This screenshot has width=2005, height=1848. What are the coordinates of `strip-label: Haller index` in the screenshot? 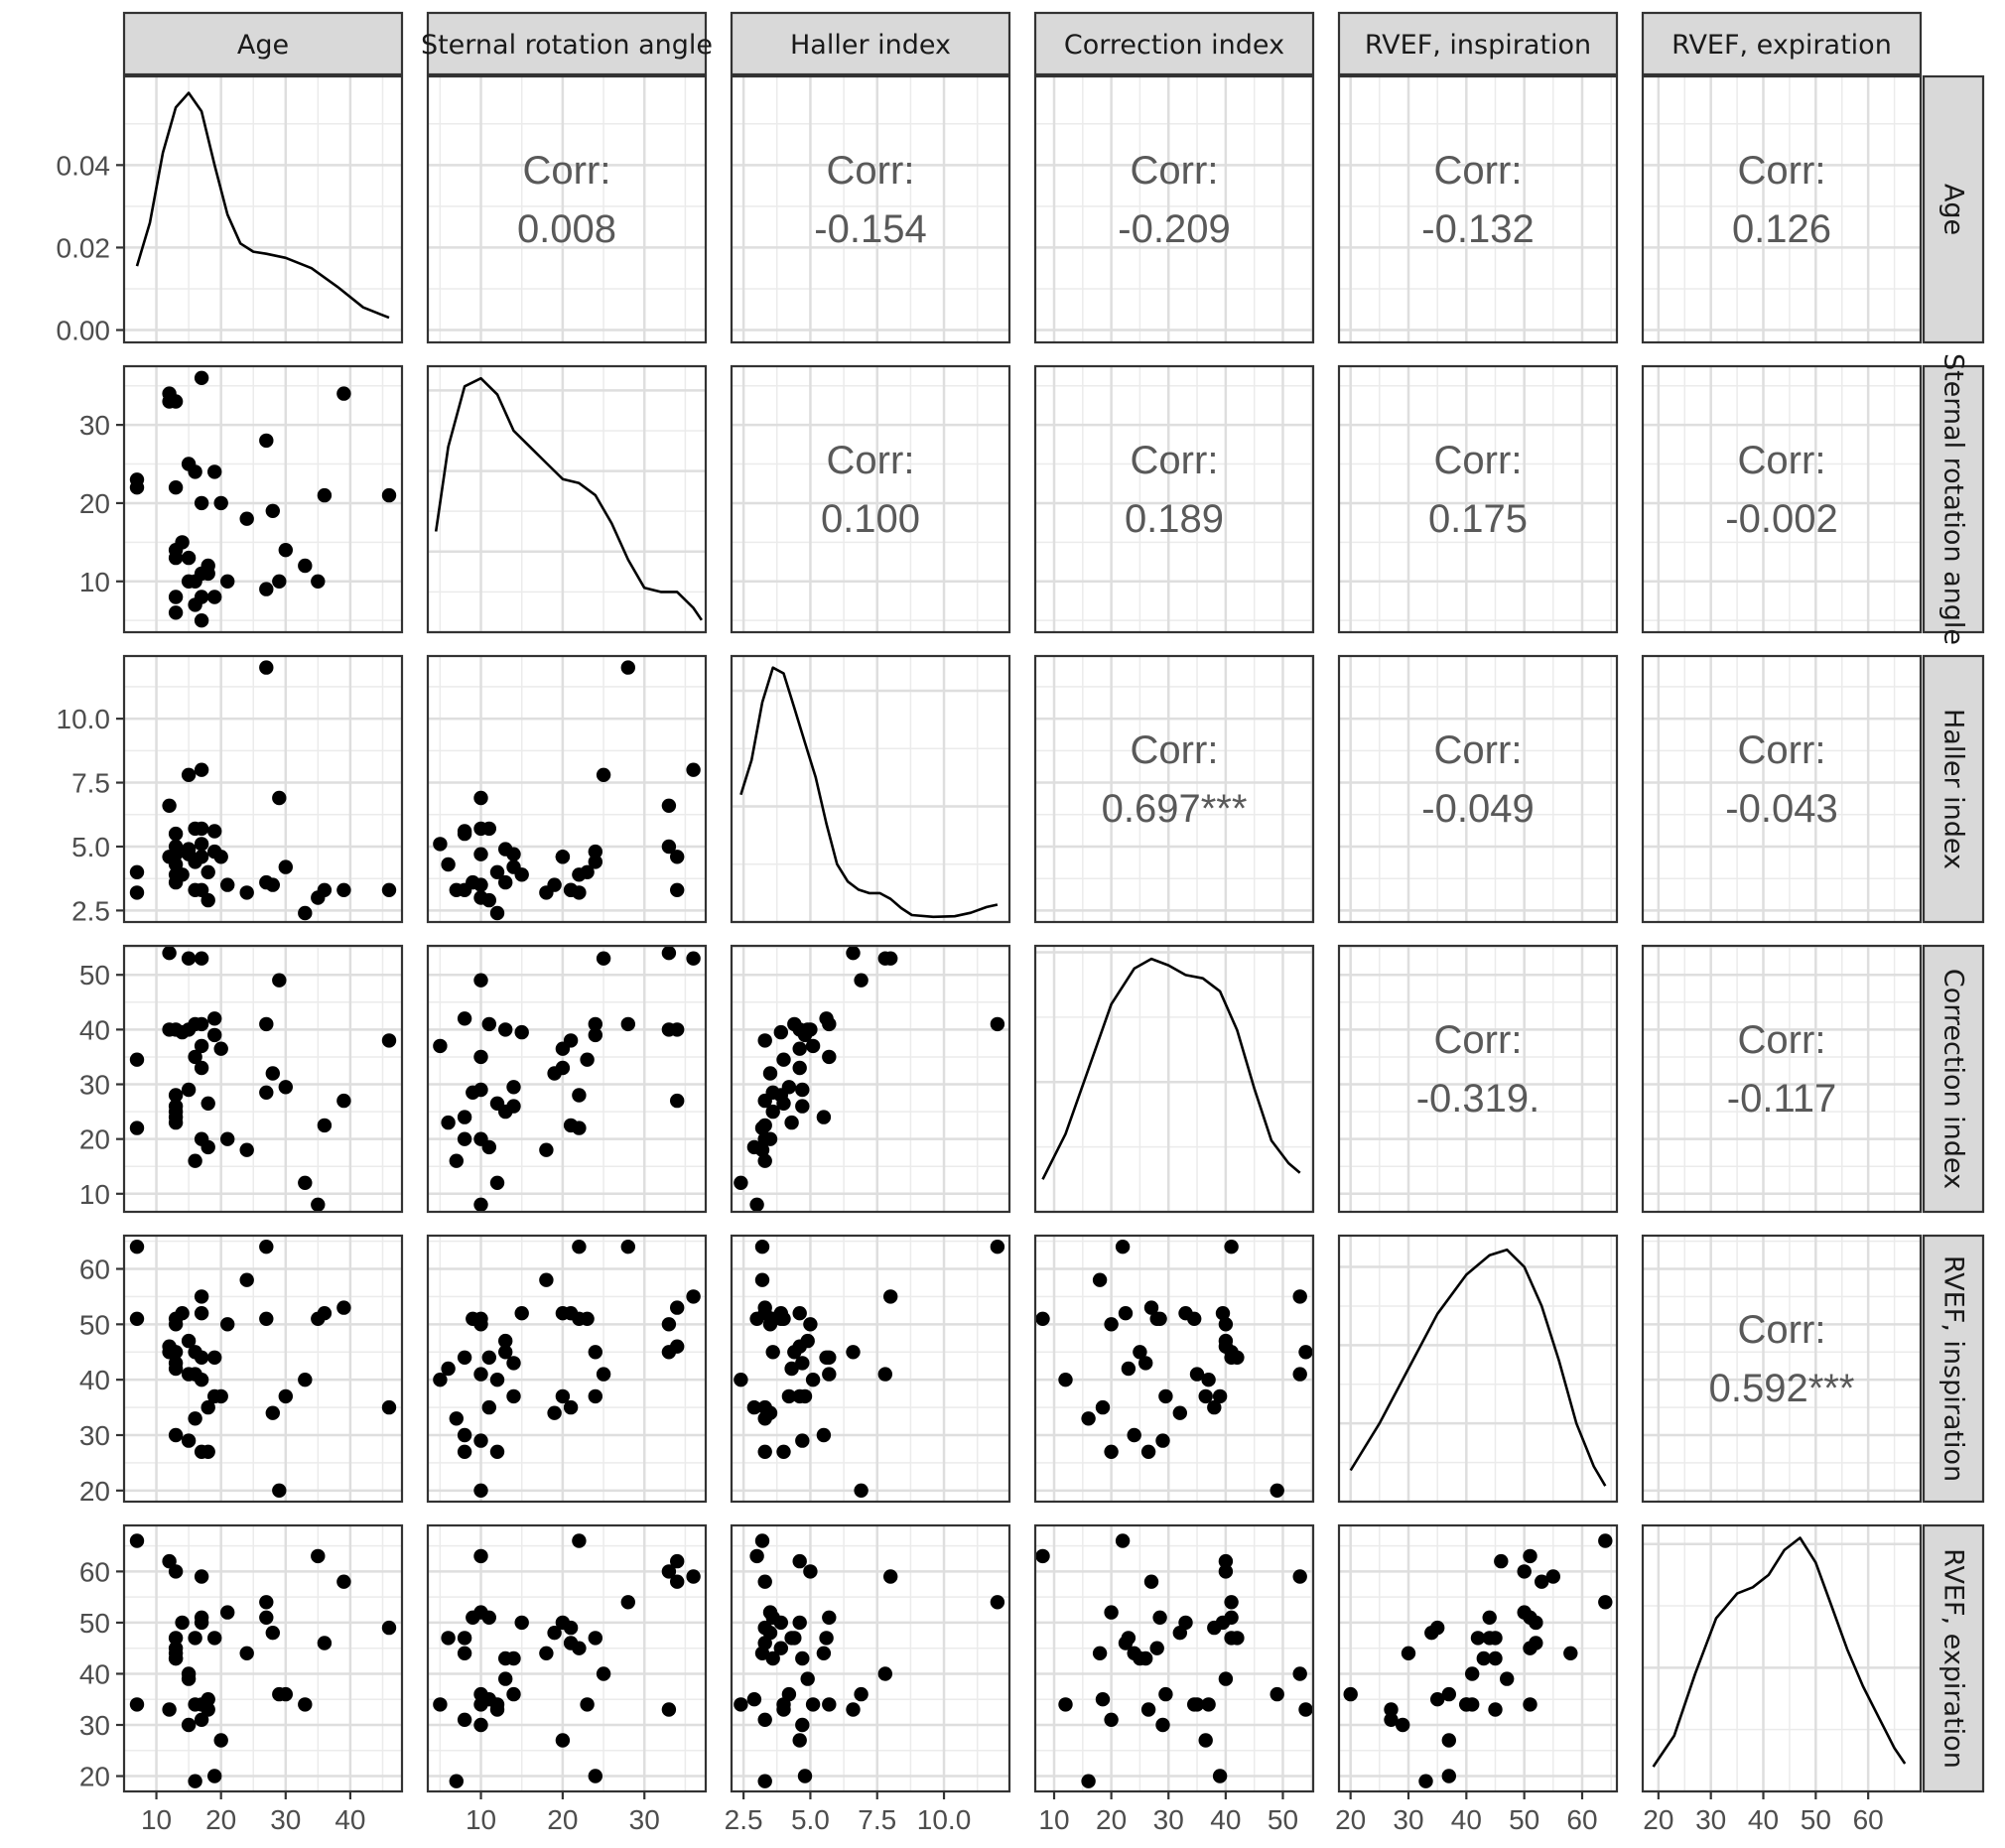 It's located at (870, 45).